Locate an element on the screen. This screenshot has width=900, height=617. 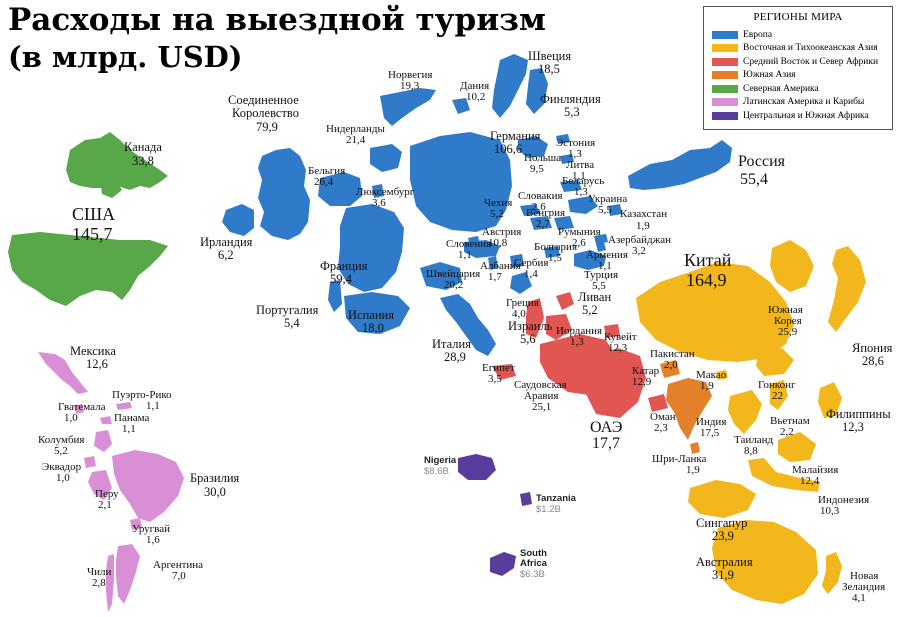
singapore-shape is located at coordinates (722, 499).